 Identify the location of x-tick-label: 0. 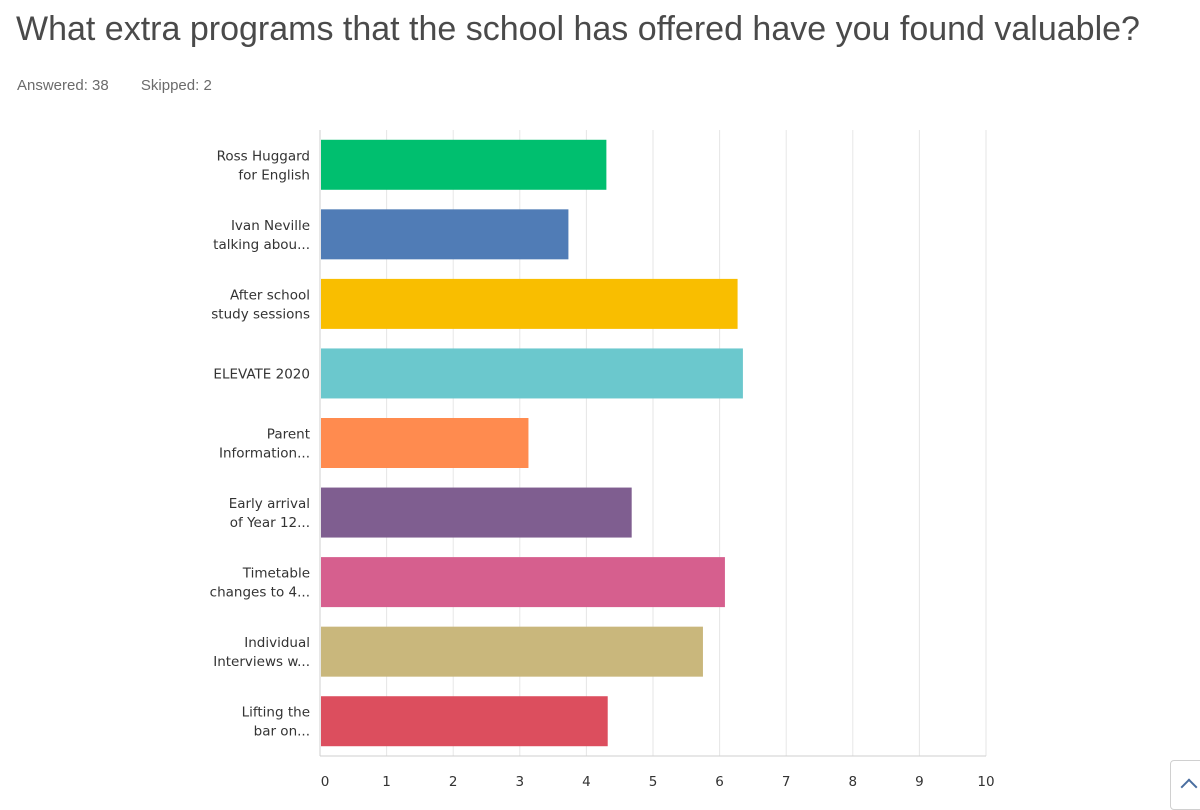
(325, 782).